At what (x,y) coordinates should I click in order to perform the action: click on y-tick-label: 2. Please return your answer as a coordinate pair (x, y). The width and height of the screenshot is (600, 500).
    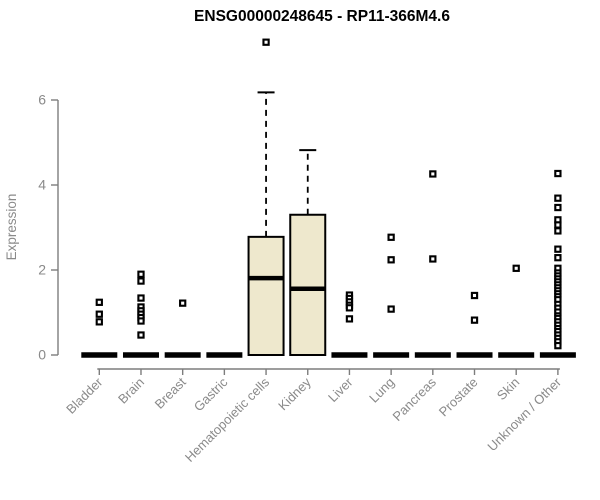
    Looking at the image, I should click on (42, 270).